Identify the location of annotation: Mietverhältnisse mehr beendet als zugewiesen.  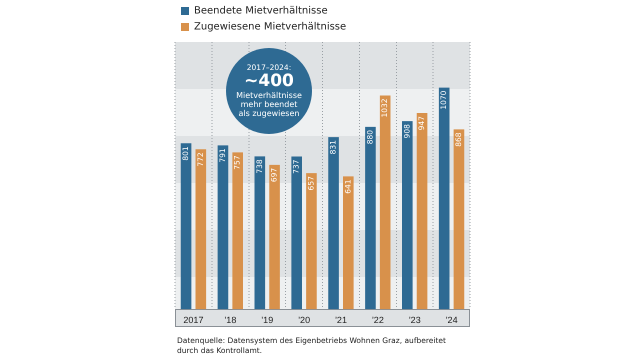
(269, 104).